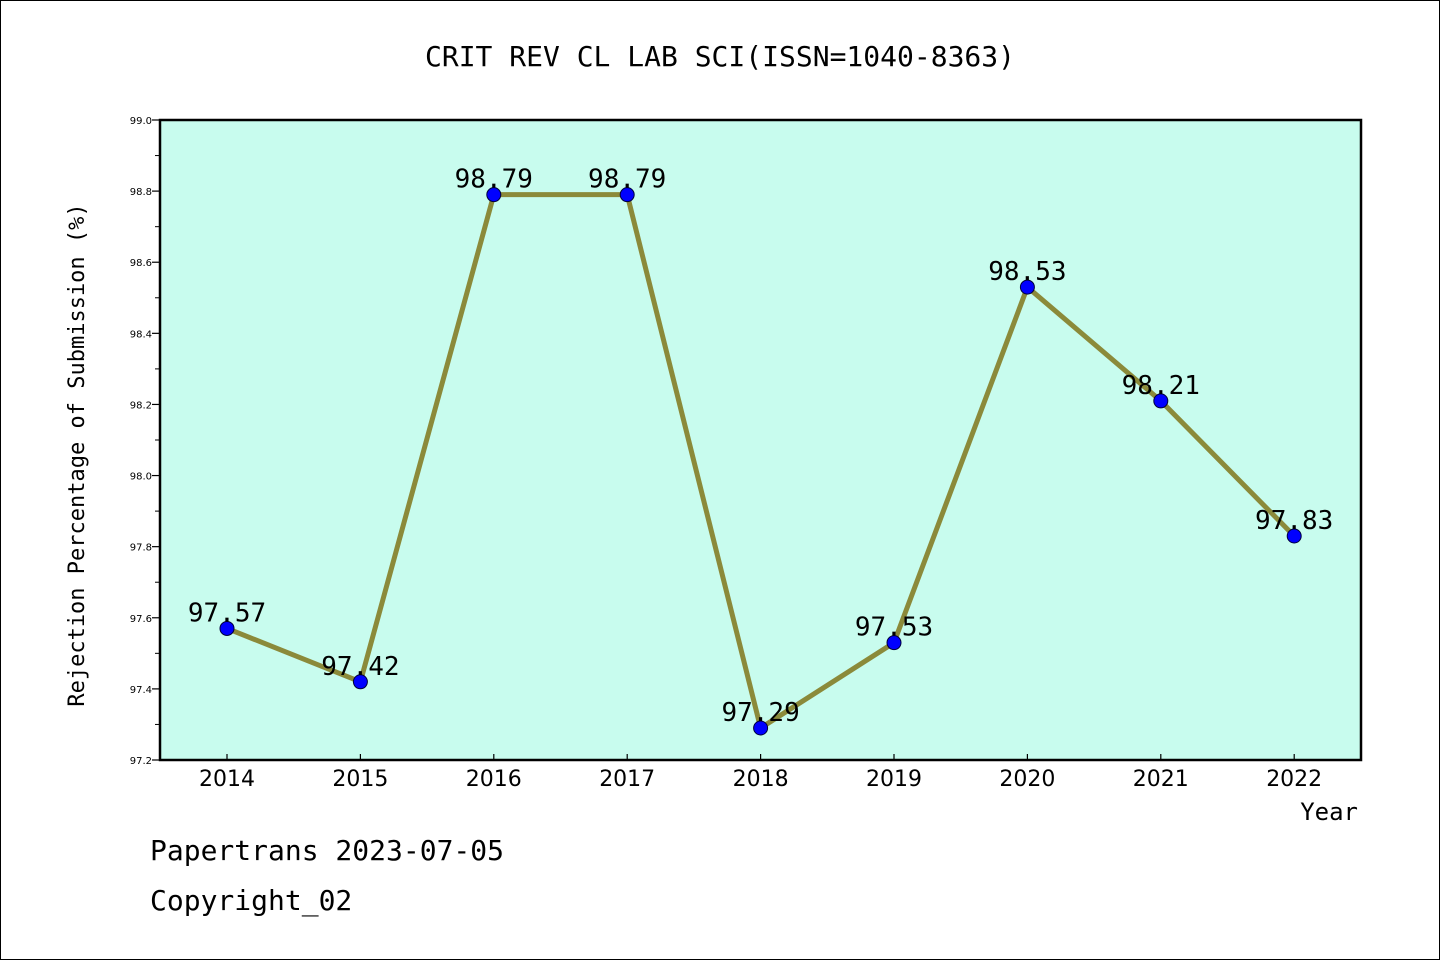  I want to click on y-tick-label: 98.4, so click(141, 334).